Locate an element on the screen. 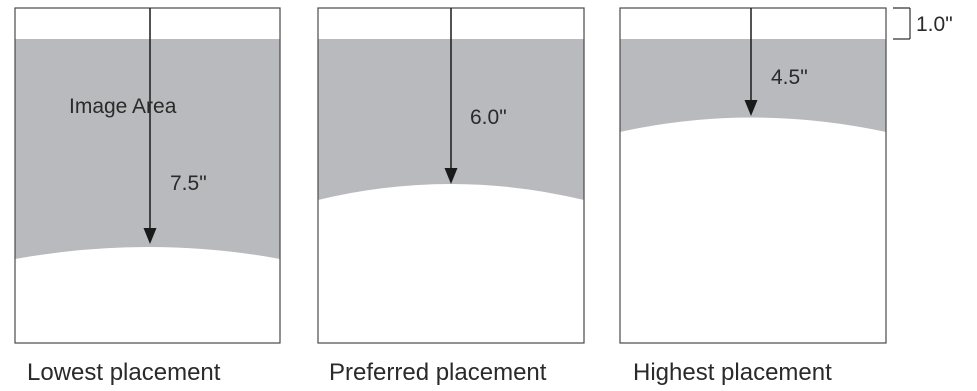 Image resolution: width=977 pixels, height=391 pixels. measurement-highest: 4.5" is located at coordinates (789, 77).